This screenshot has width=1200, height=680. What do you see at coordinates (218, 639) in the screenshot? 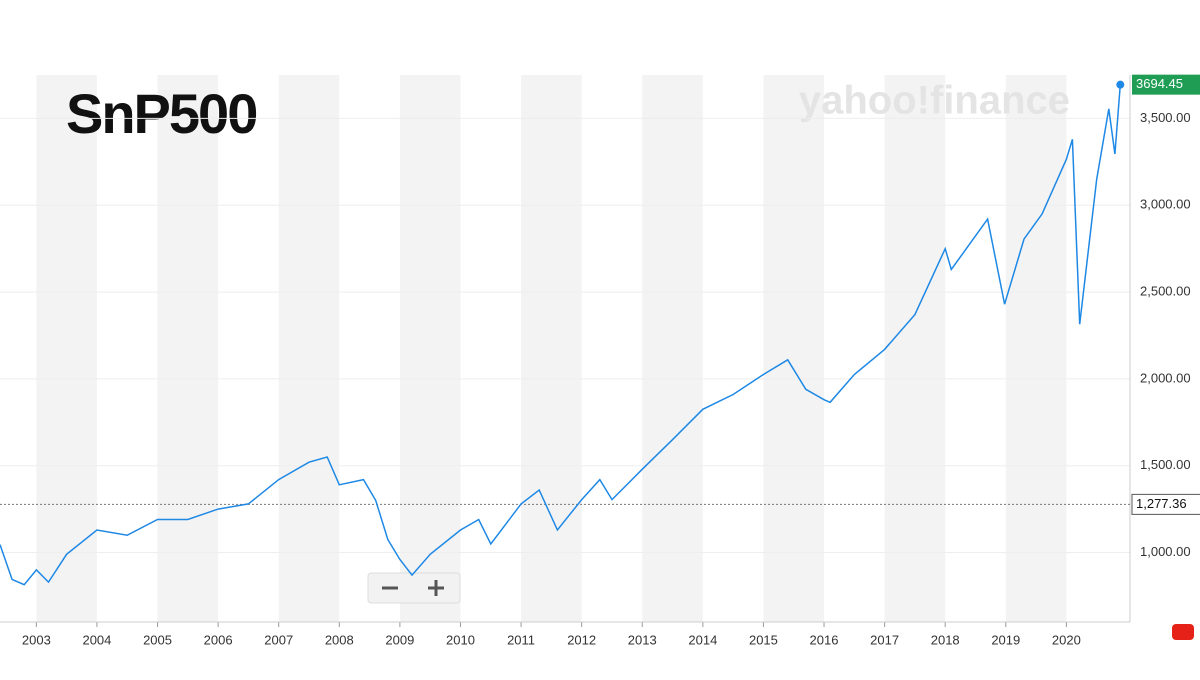
I see `x-tick-label: 2006` at bounding box center [218, 639].